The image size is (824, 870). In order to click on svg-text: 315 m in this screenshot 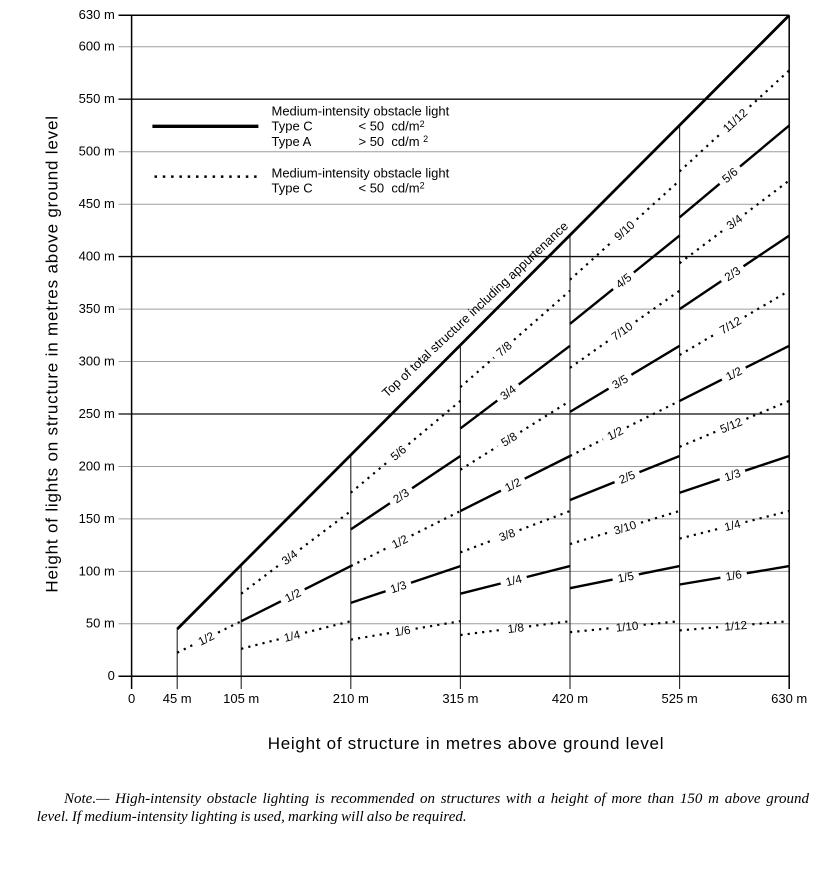, I will do `click(460, 698)`.